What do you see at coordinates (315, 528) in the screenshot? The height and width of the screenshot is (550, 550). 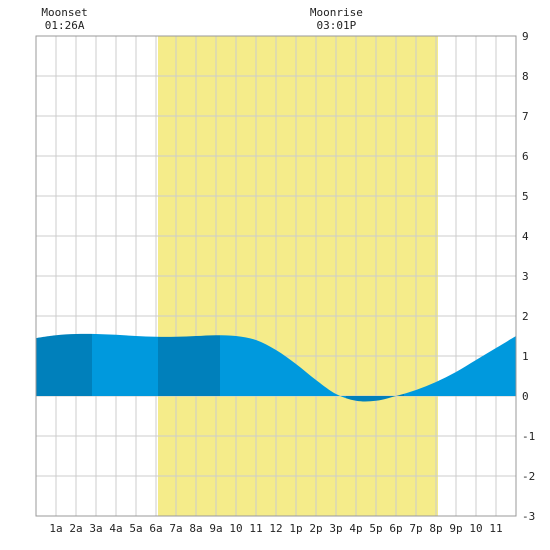 I see `x-tick-label: 2p` at bounding box center [315, 528].